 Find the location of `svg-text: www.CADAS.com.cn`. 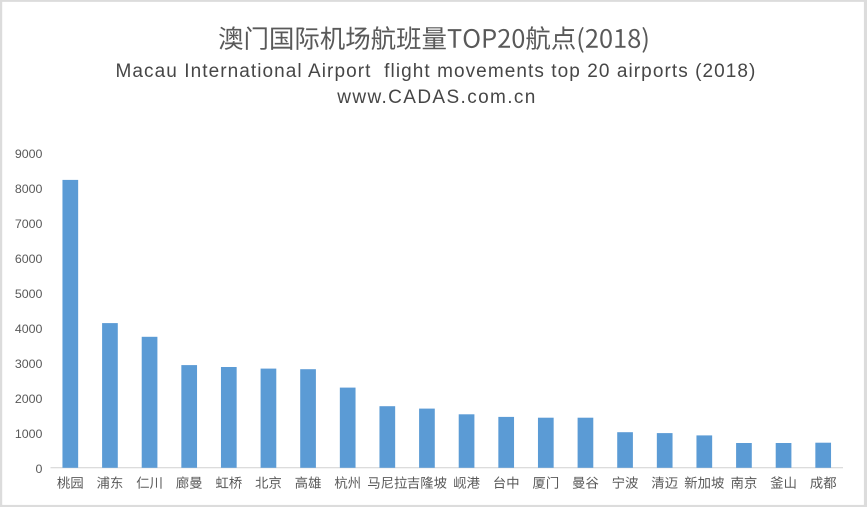

svg-text: www.CADAS.com.cn is located at coordinates (436, 97).